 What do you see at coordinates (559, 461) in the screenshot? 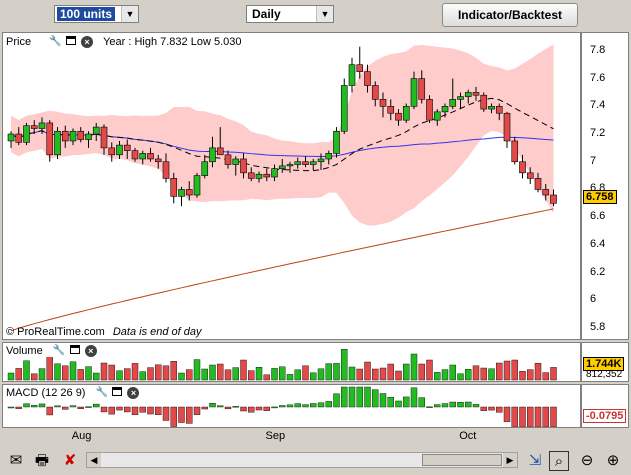
I see `zoom-select-icon: ⌕` at bounding box center [559, 461].